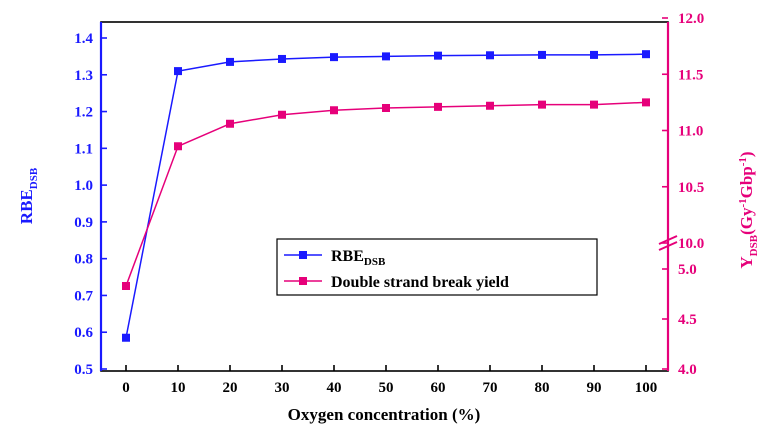  What do you see at coordinates (83, 39) in the screenshot?
I see `left-tick-label: 1.4` at bounding box center [83, 39].